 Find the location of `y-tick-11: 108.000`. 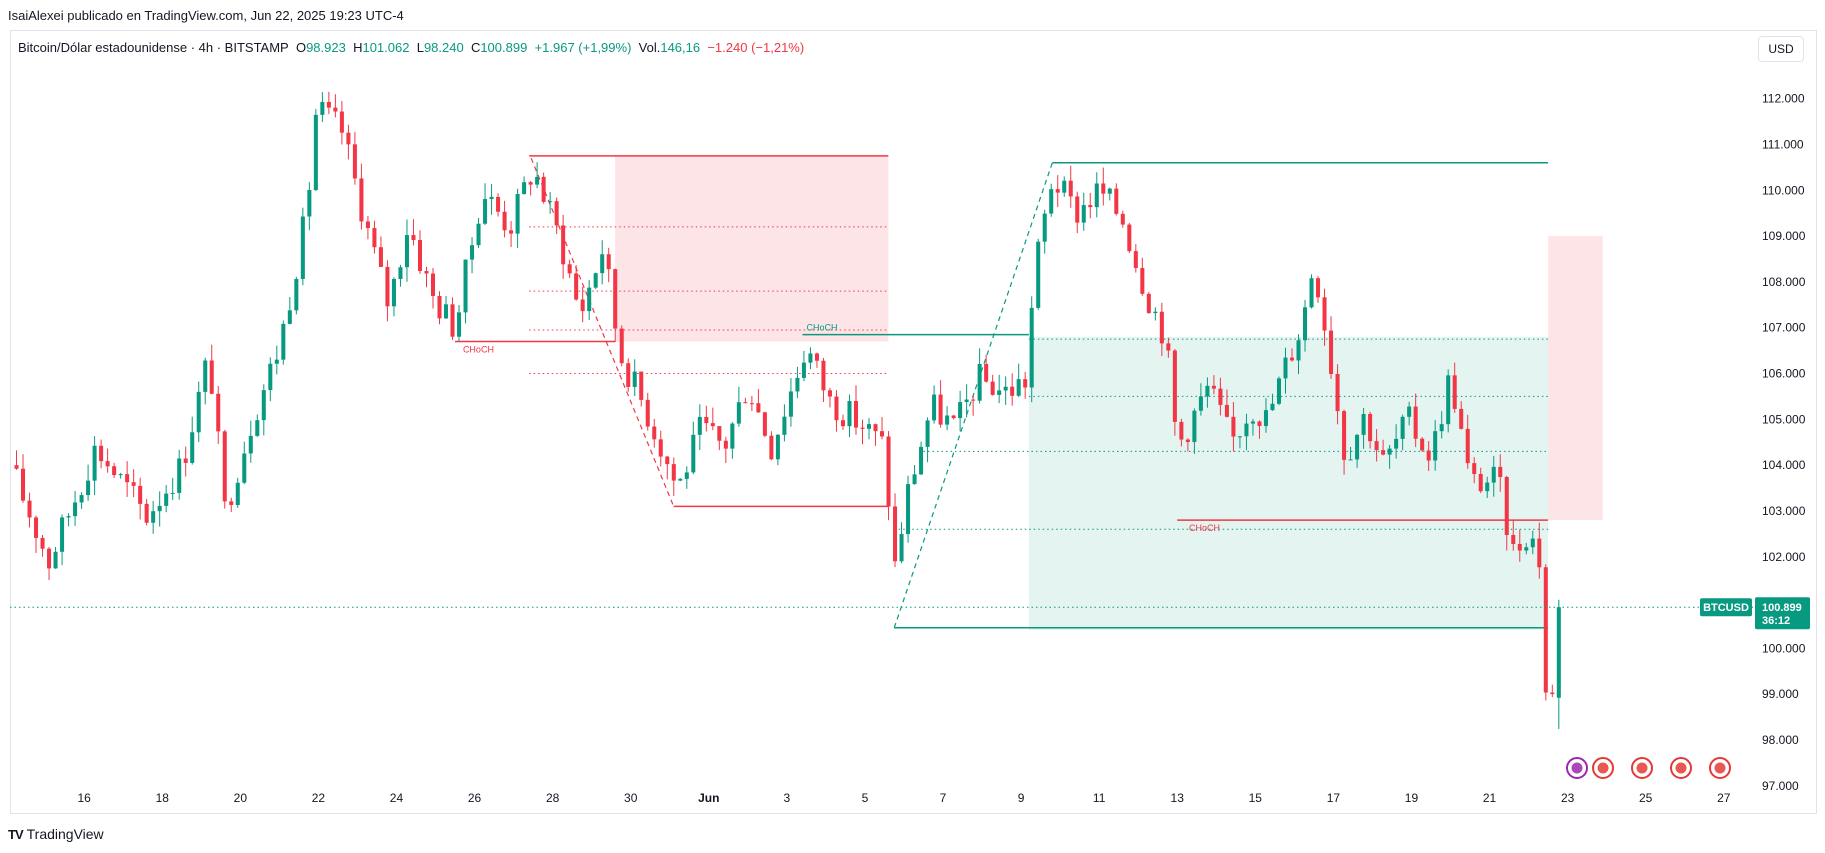

y-tick-11: 108.000 is located at coordinates (1784, 282).